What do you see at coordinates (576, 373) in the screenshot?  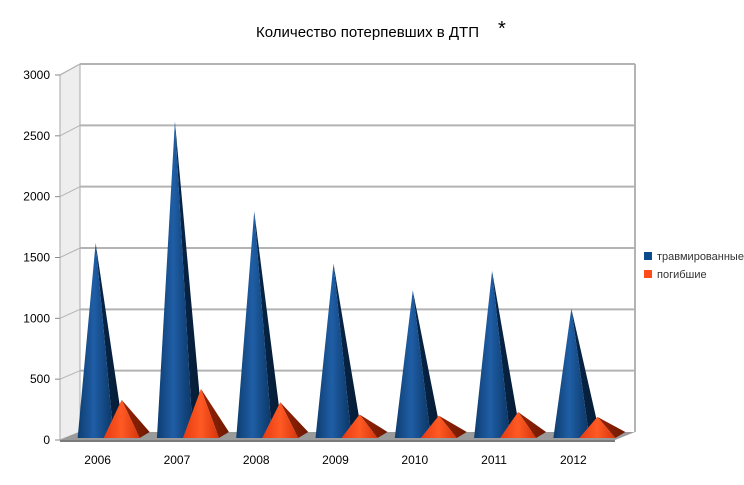 I see `bar-injured-2012` at bounding box center [576, 373].